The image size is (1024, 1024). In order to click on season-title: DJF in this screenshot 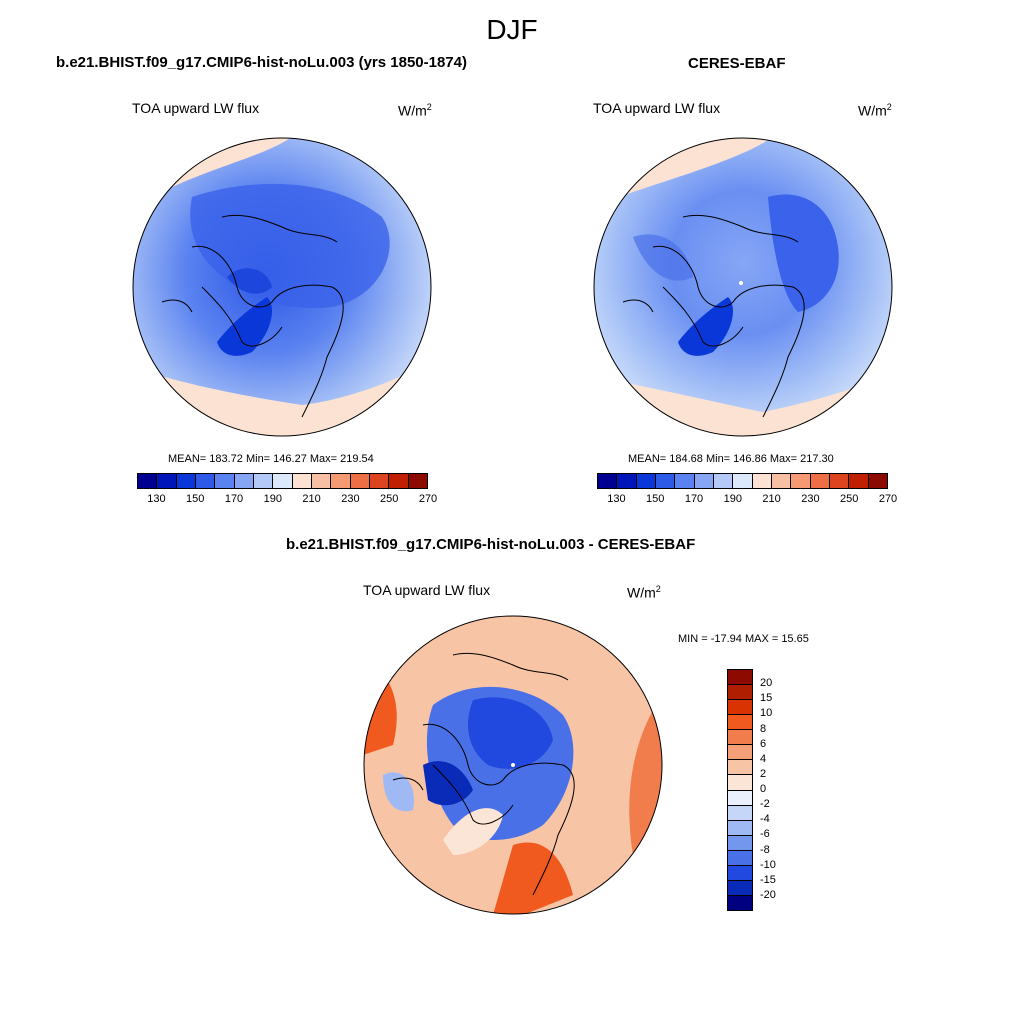, I will do `click(512, 29)`.